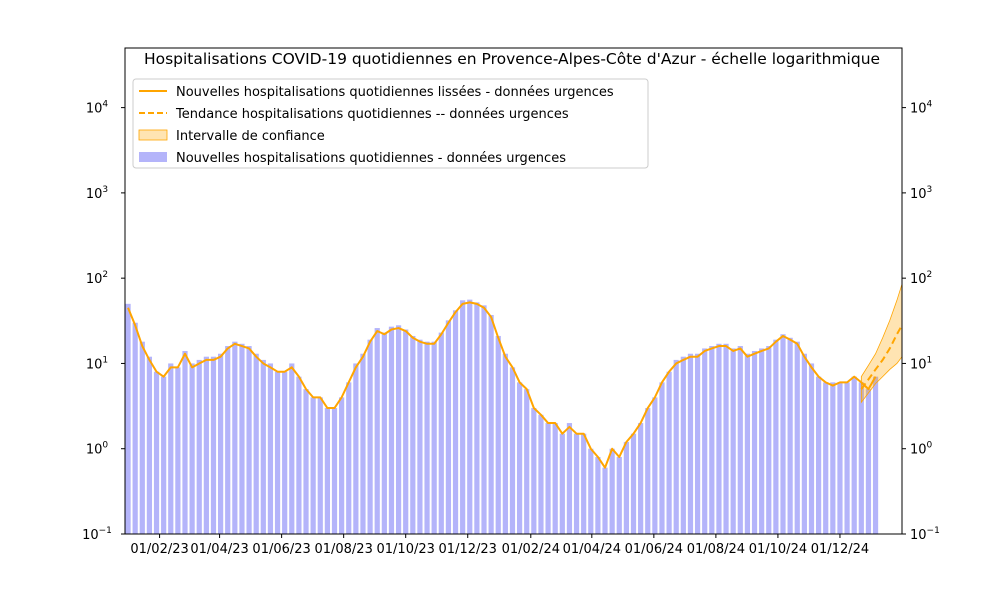  I want to click on y-tick-label-right: 10³, so click(921, 193).